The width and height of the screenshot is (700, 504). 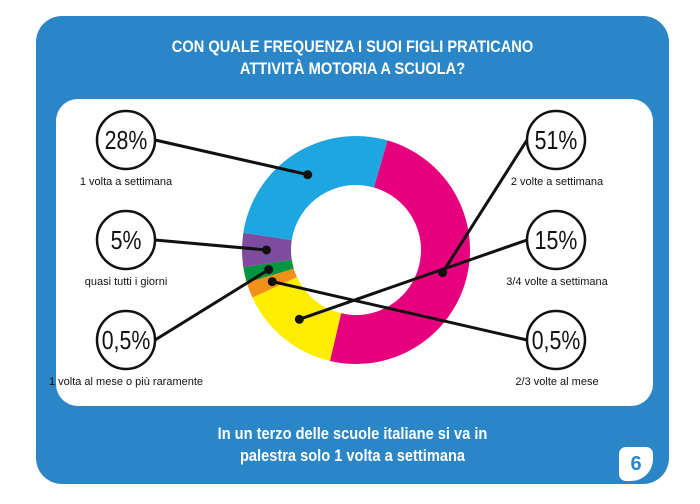 I want to click on value-label-0: 51%, so click(x=556, y=141).